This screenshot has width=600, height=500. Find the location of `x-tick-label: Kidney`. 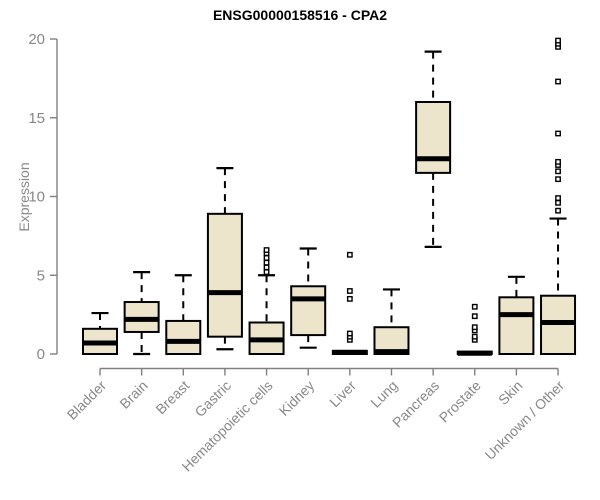

x-tick-label: Kidney is located at coordinates (297, 398).